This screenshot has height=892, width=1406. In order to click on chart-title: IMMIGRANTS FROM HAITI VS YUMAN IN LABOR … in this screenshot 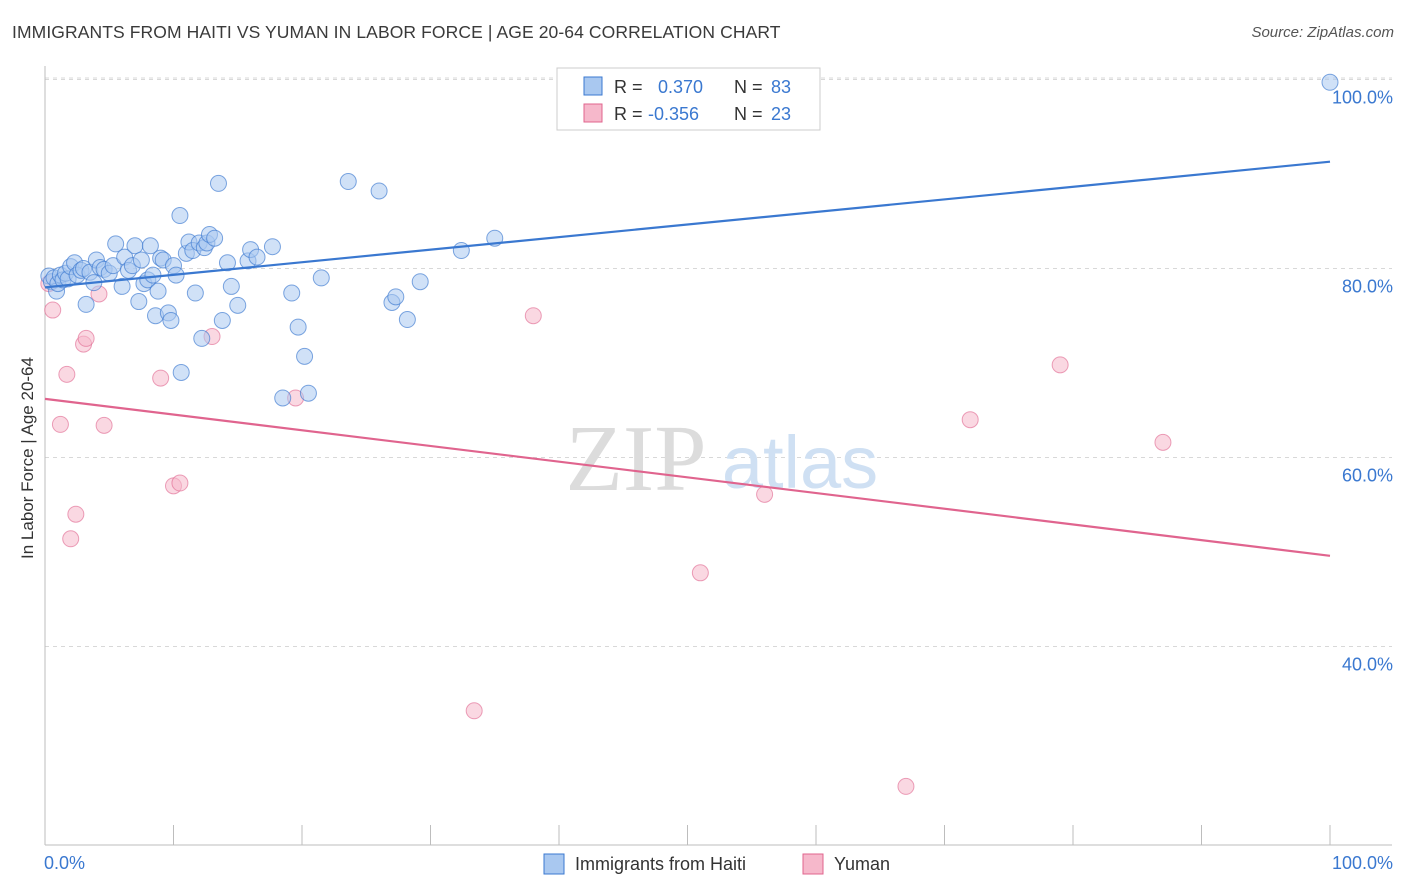, I will do `click(396, 32)`.